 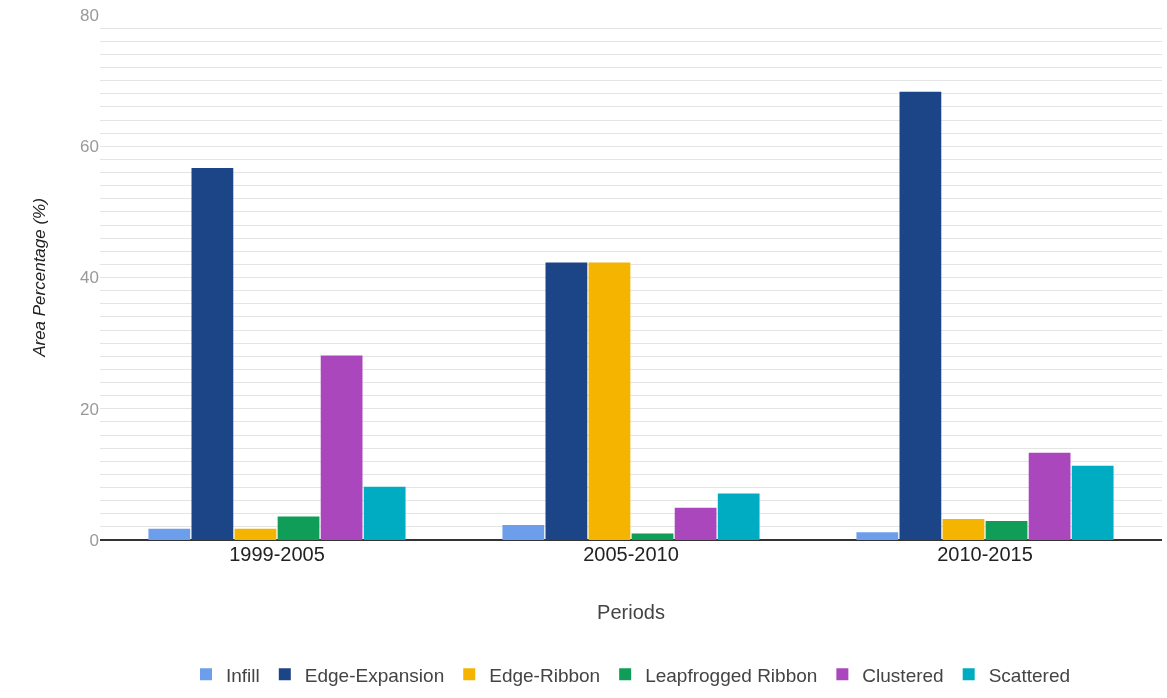 I want to click on legend-label: Scattered, so click(x=1029, y=675).